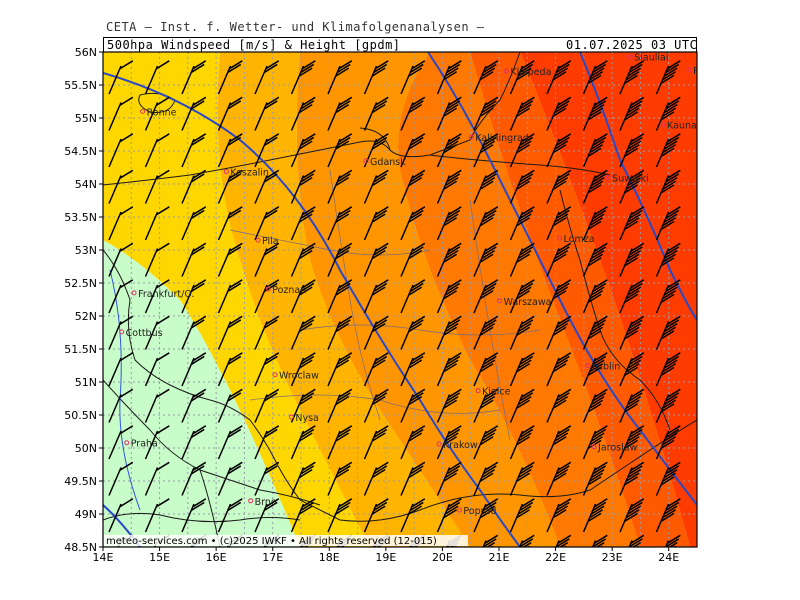 This screenshot has width=800, height=600. I want to click on city-label: Ronne, so click(162, 112).